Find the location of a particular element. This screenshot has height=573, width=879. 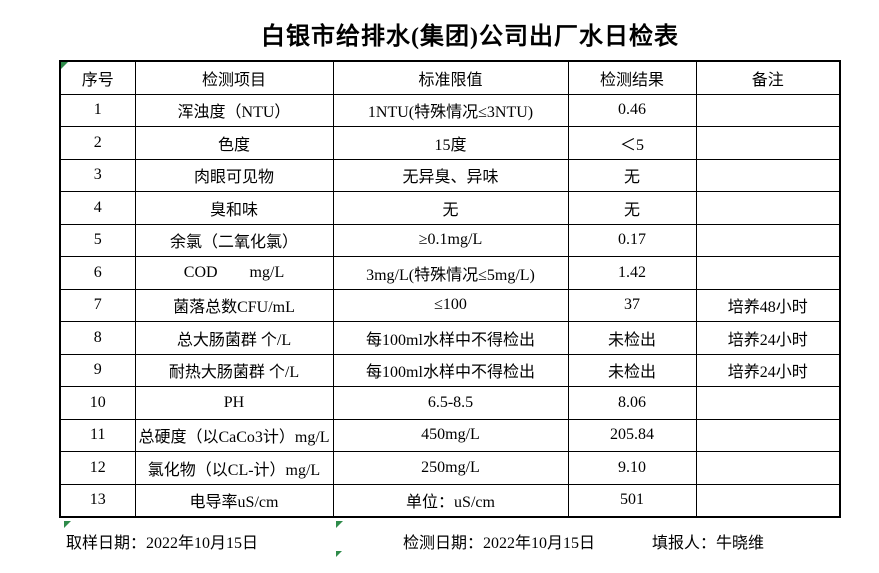

item-cell: 色度 is located at coordinates (234, 143).